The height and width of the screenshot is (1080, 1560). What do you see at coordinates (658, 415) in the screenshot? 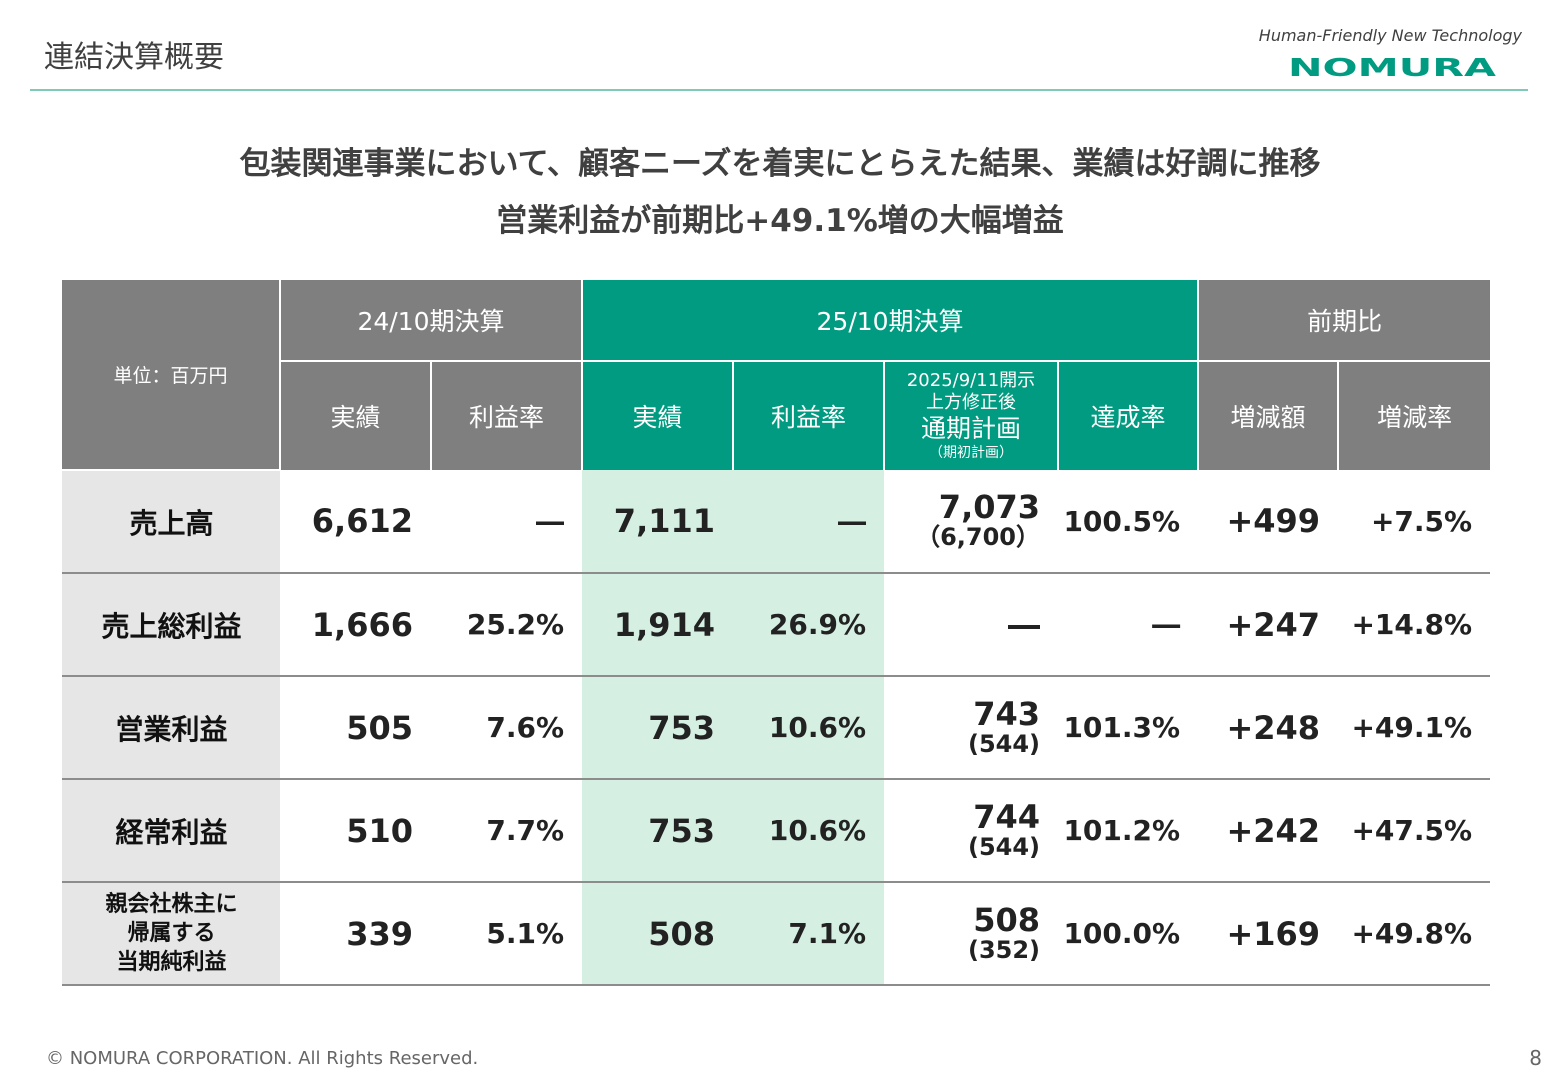
I see `col-header-curr-actual: 実績` at bounding box center [658, 415].